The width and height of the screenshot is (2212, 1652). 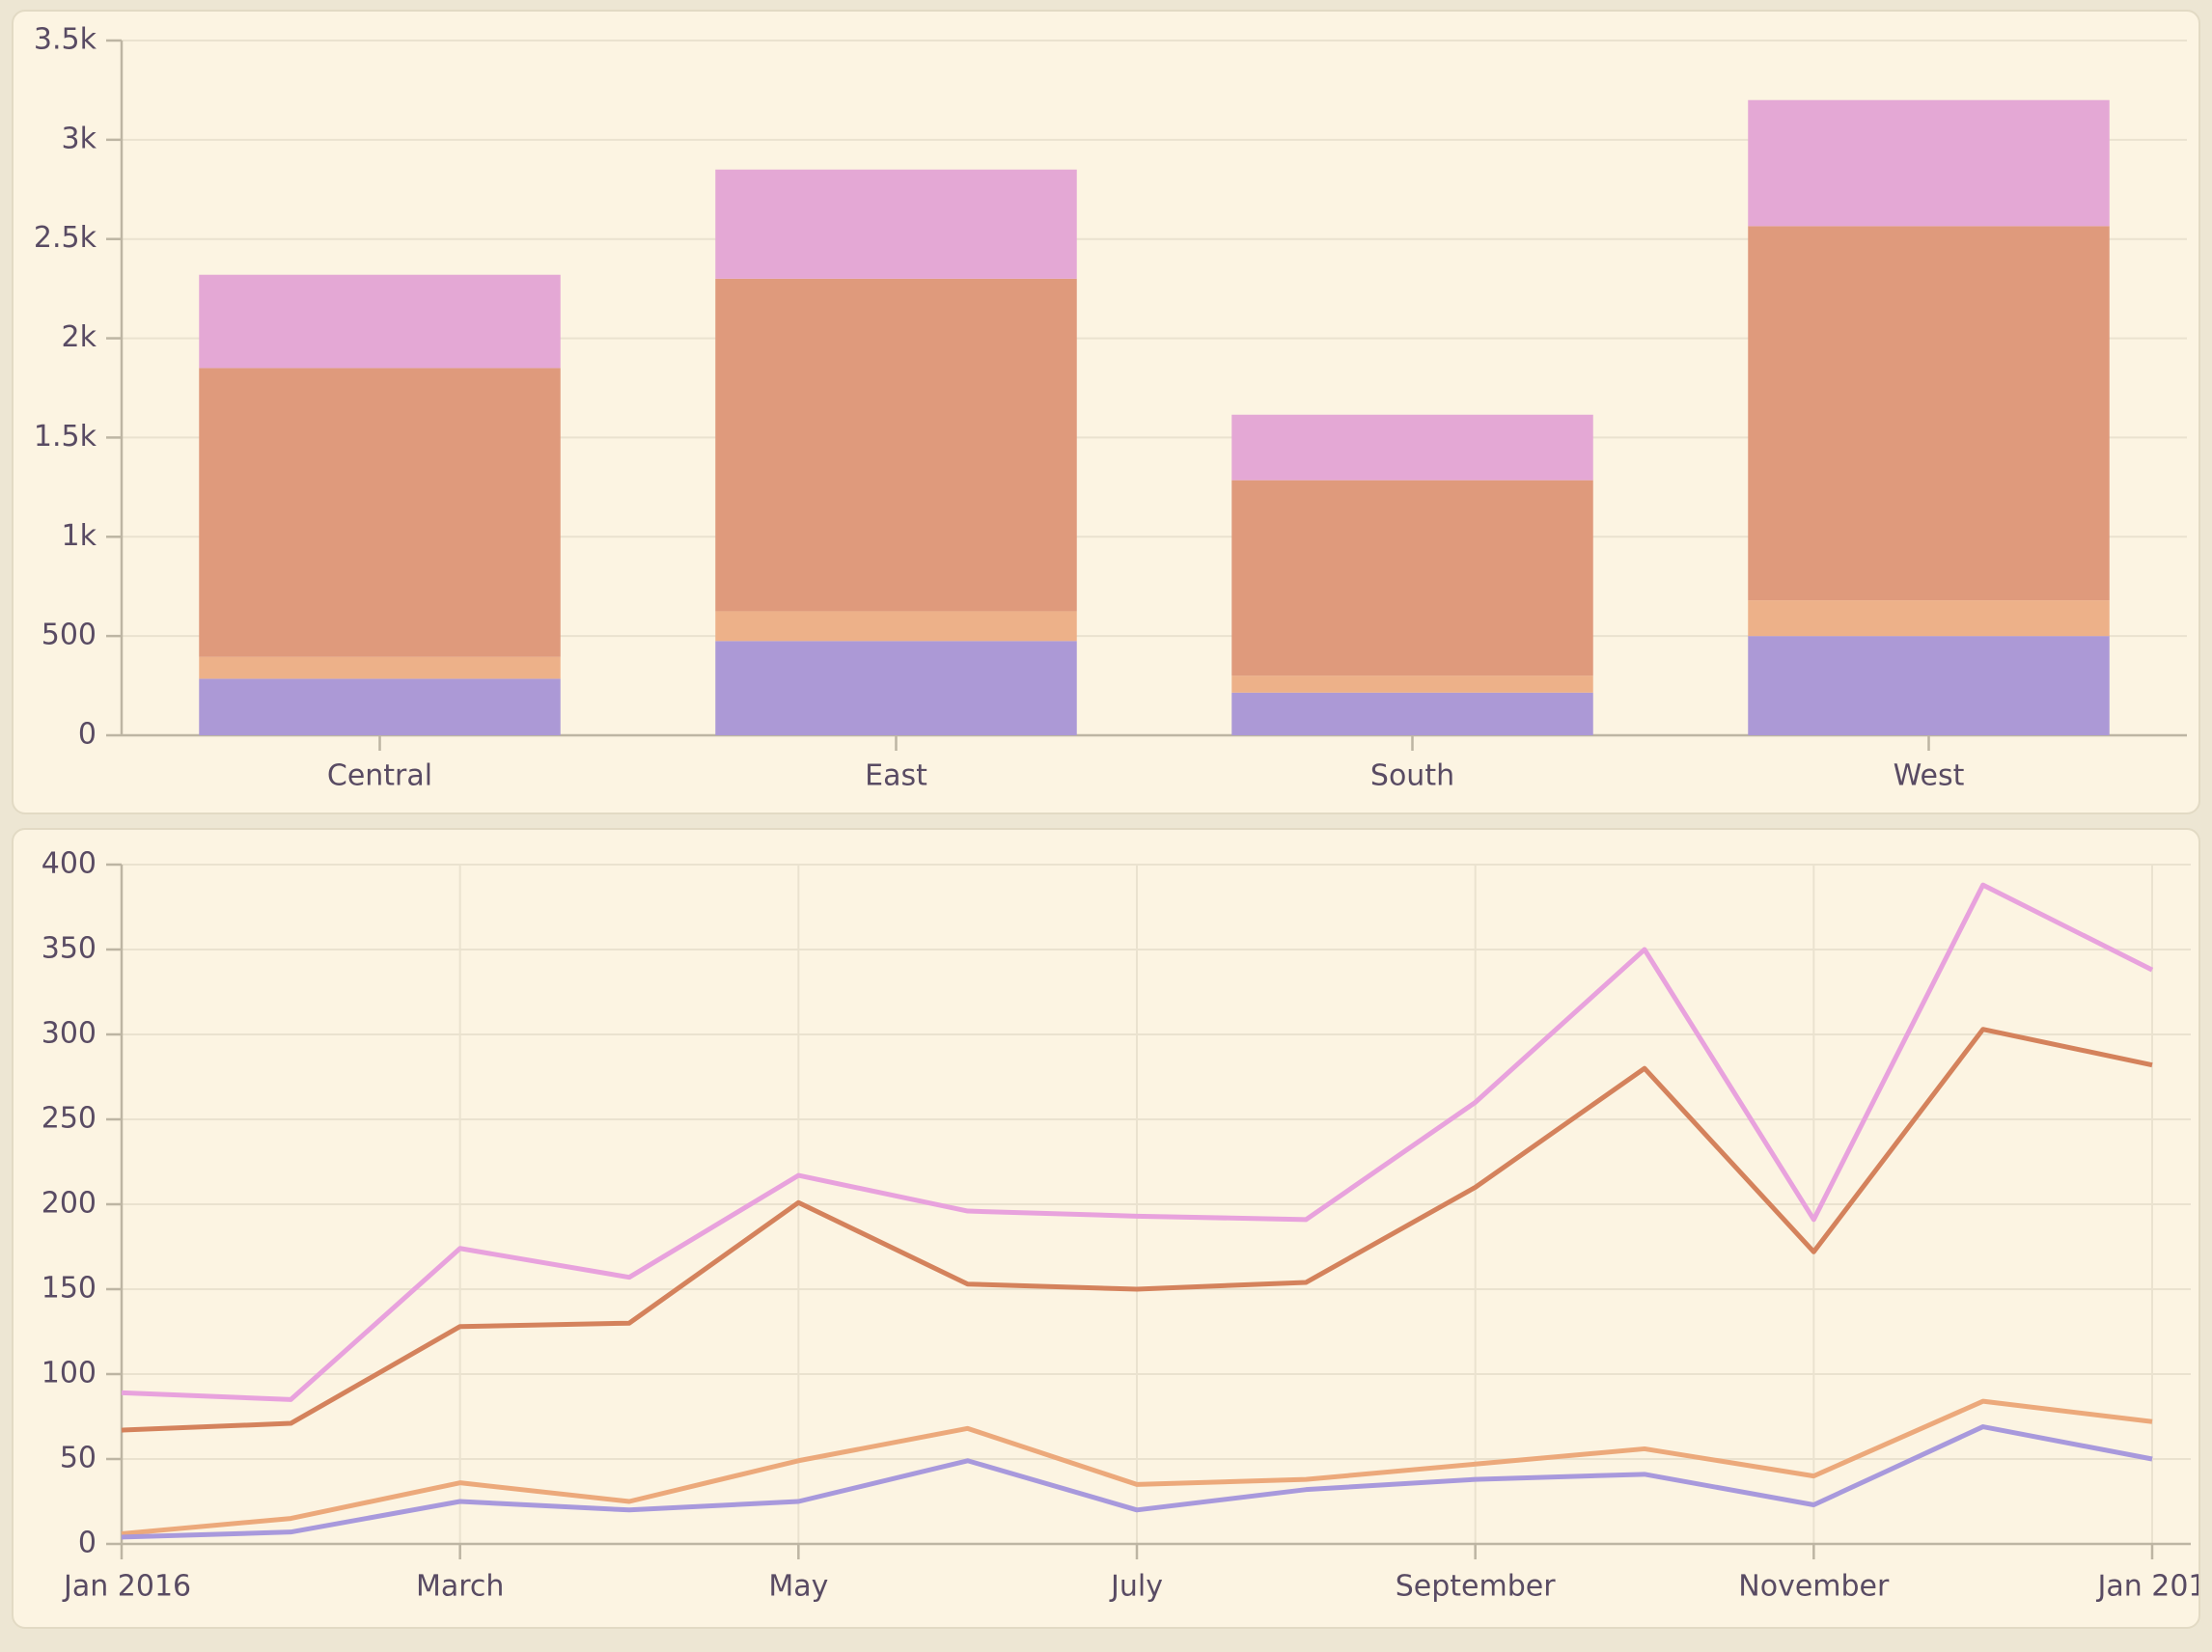 What do you see at coordinates (1476, 1587) in the screenshot?
I see `line-x-axis-label: September` at bounding box center [1476, 1587].